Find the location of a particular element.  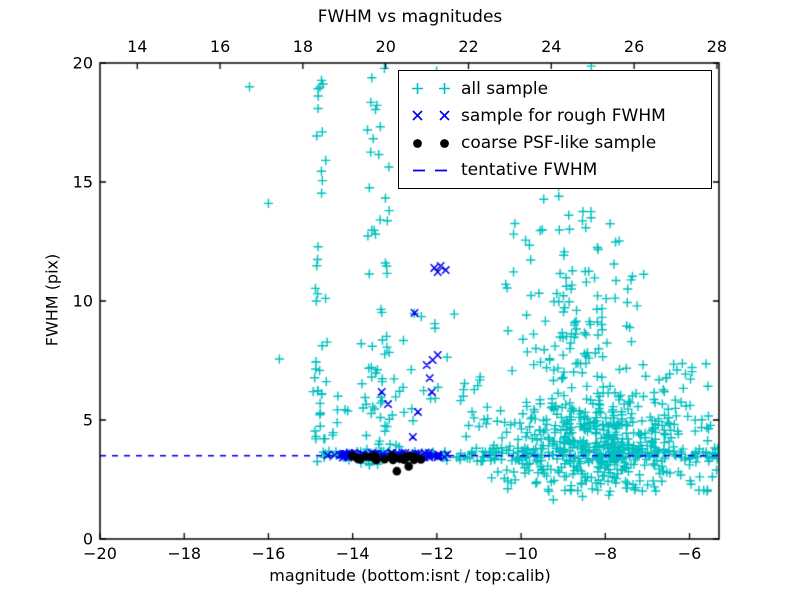

legend-item-psf-like: coarse PSF-like sample is located at coordinates (555, 143).